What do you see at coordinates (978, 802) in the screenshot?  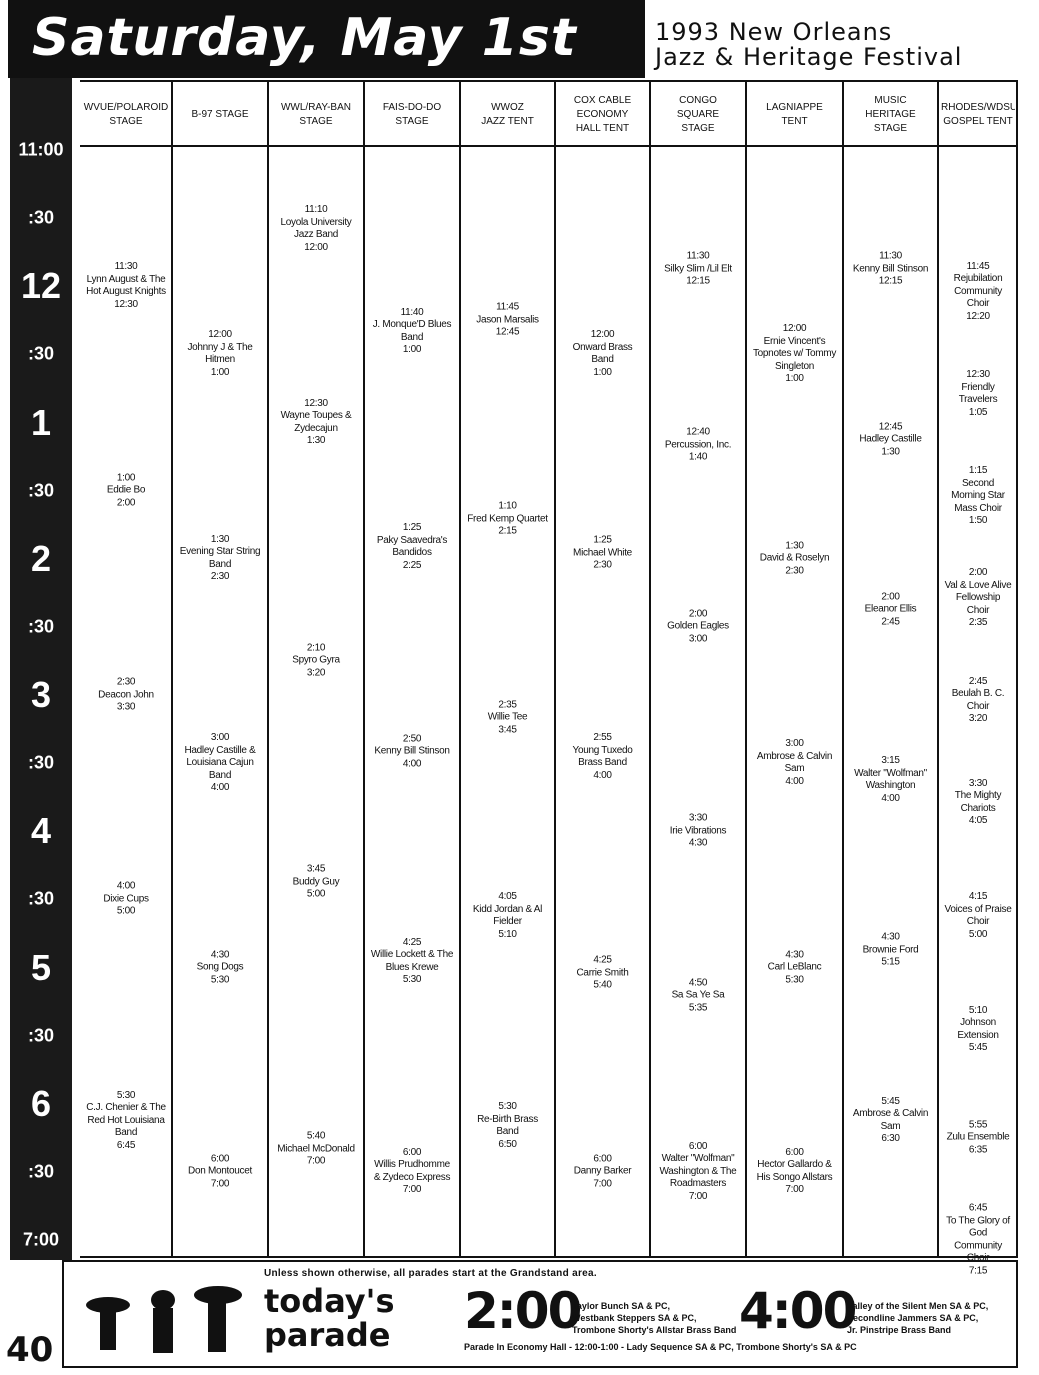 I see `event-name: The Mighty Chariots` at bounding box center [978, 802].